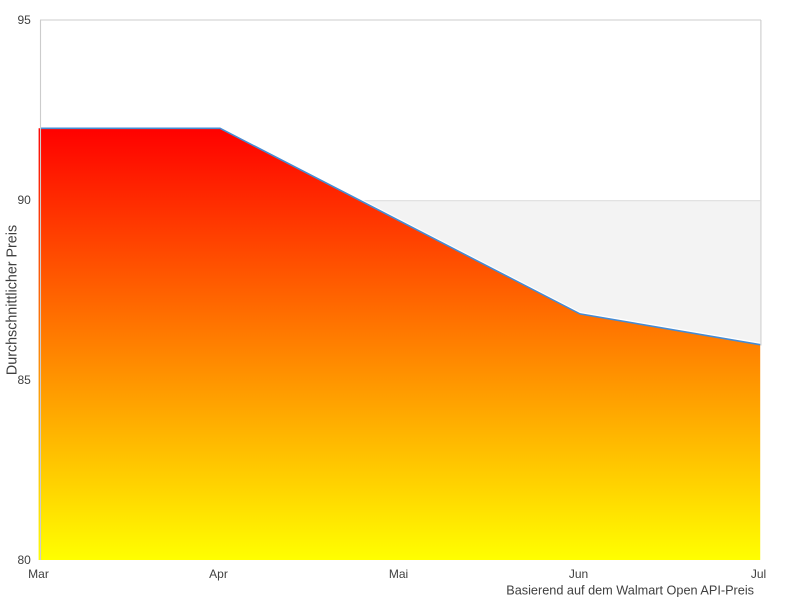  Describe the element at coordinates (578, 574) in the screenshot. I see `svg-text: Jun` at that location.